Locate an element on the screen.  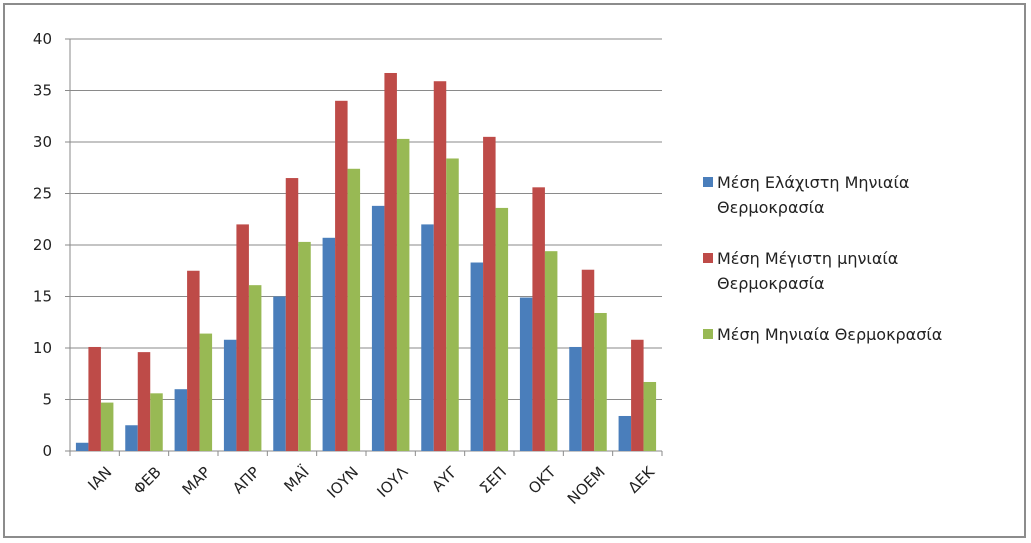
x-tick-label: ΟΚΤ is located at coordinates (542, 479).